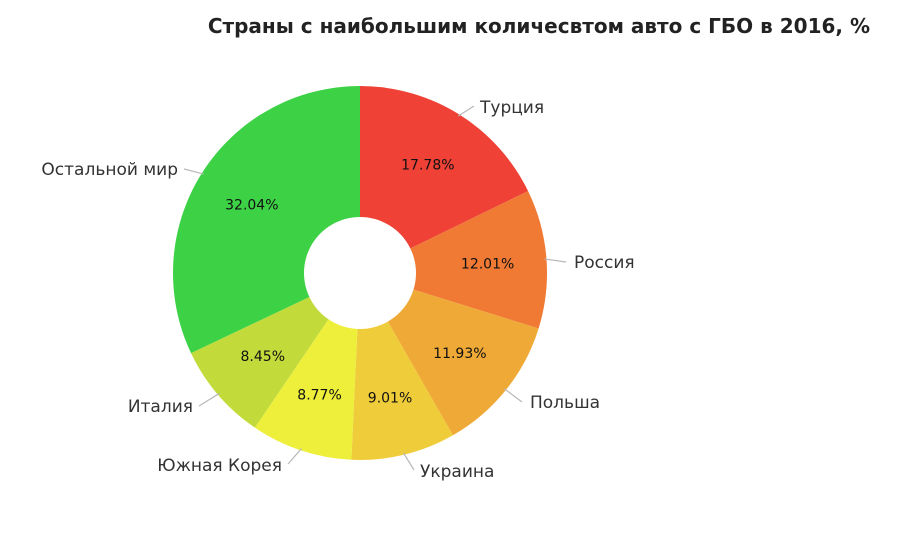 The height and width of the screenshot is (535, 900). Describe the element at coordinates (263, 357) in the screenshot. I see `value-label-italy: 8.45%` at that location.